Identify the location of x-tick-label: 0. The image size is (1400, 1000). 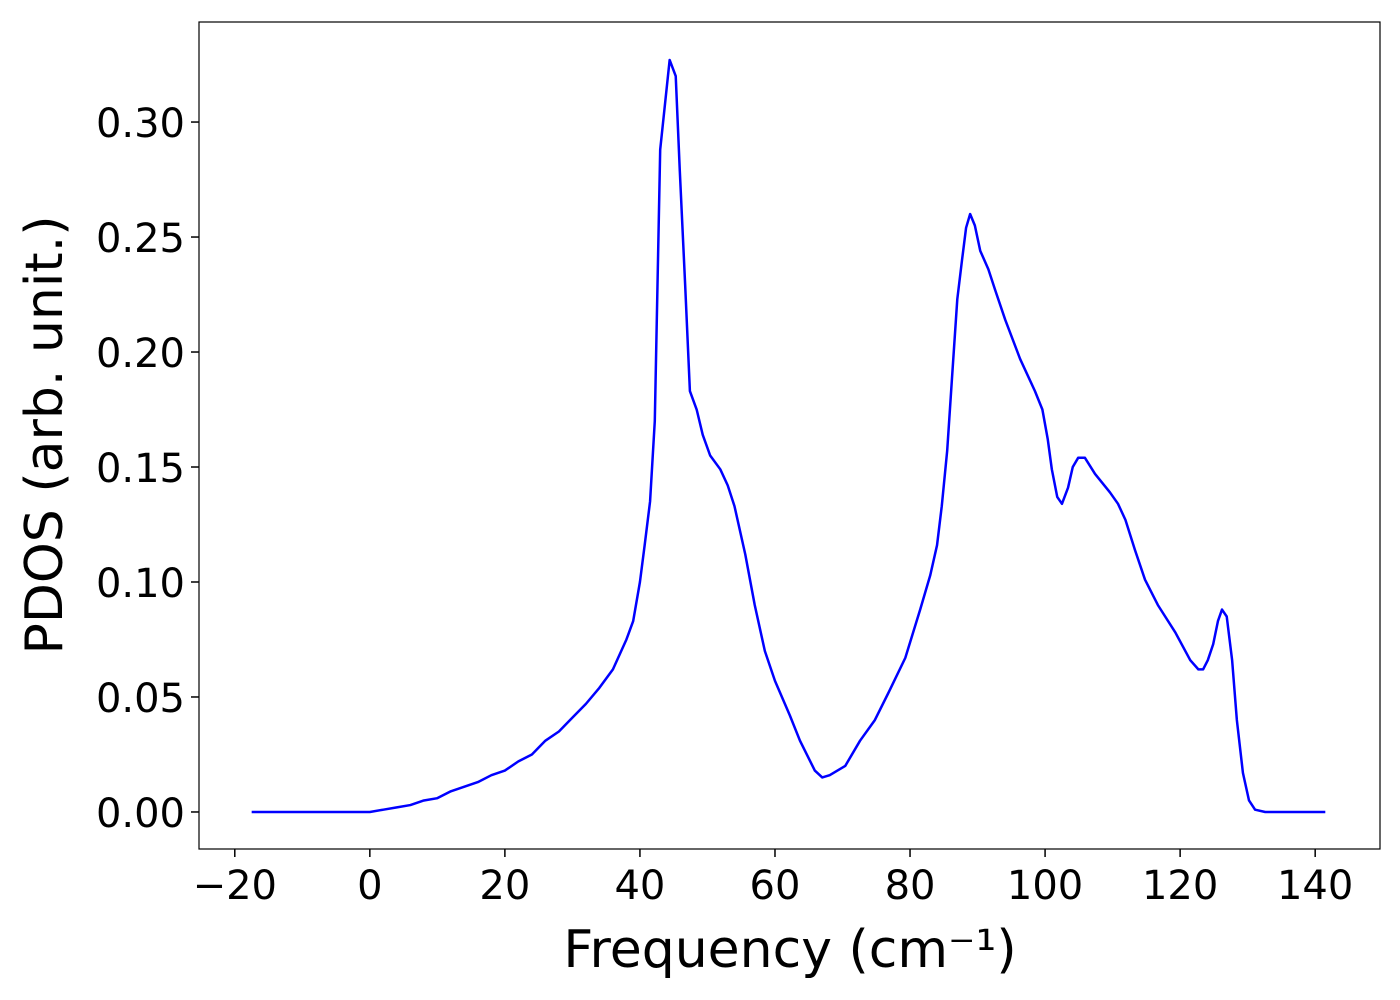
(369, 886).